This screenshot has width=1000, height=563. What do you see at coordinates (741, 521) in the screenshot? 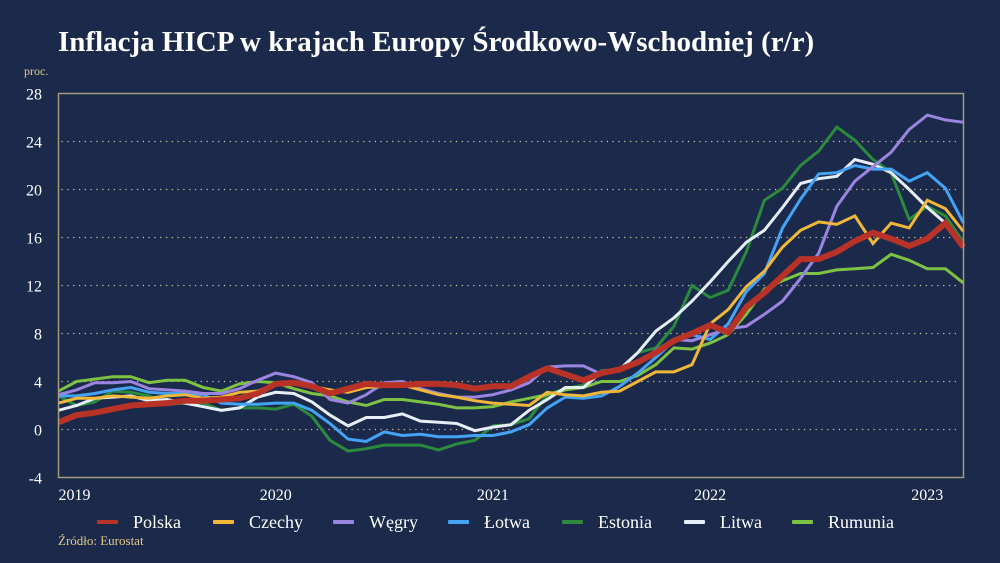
I see `legend-label: Litwa` at bounding box center [741, 521].